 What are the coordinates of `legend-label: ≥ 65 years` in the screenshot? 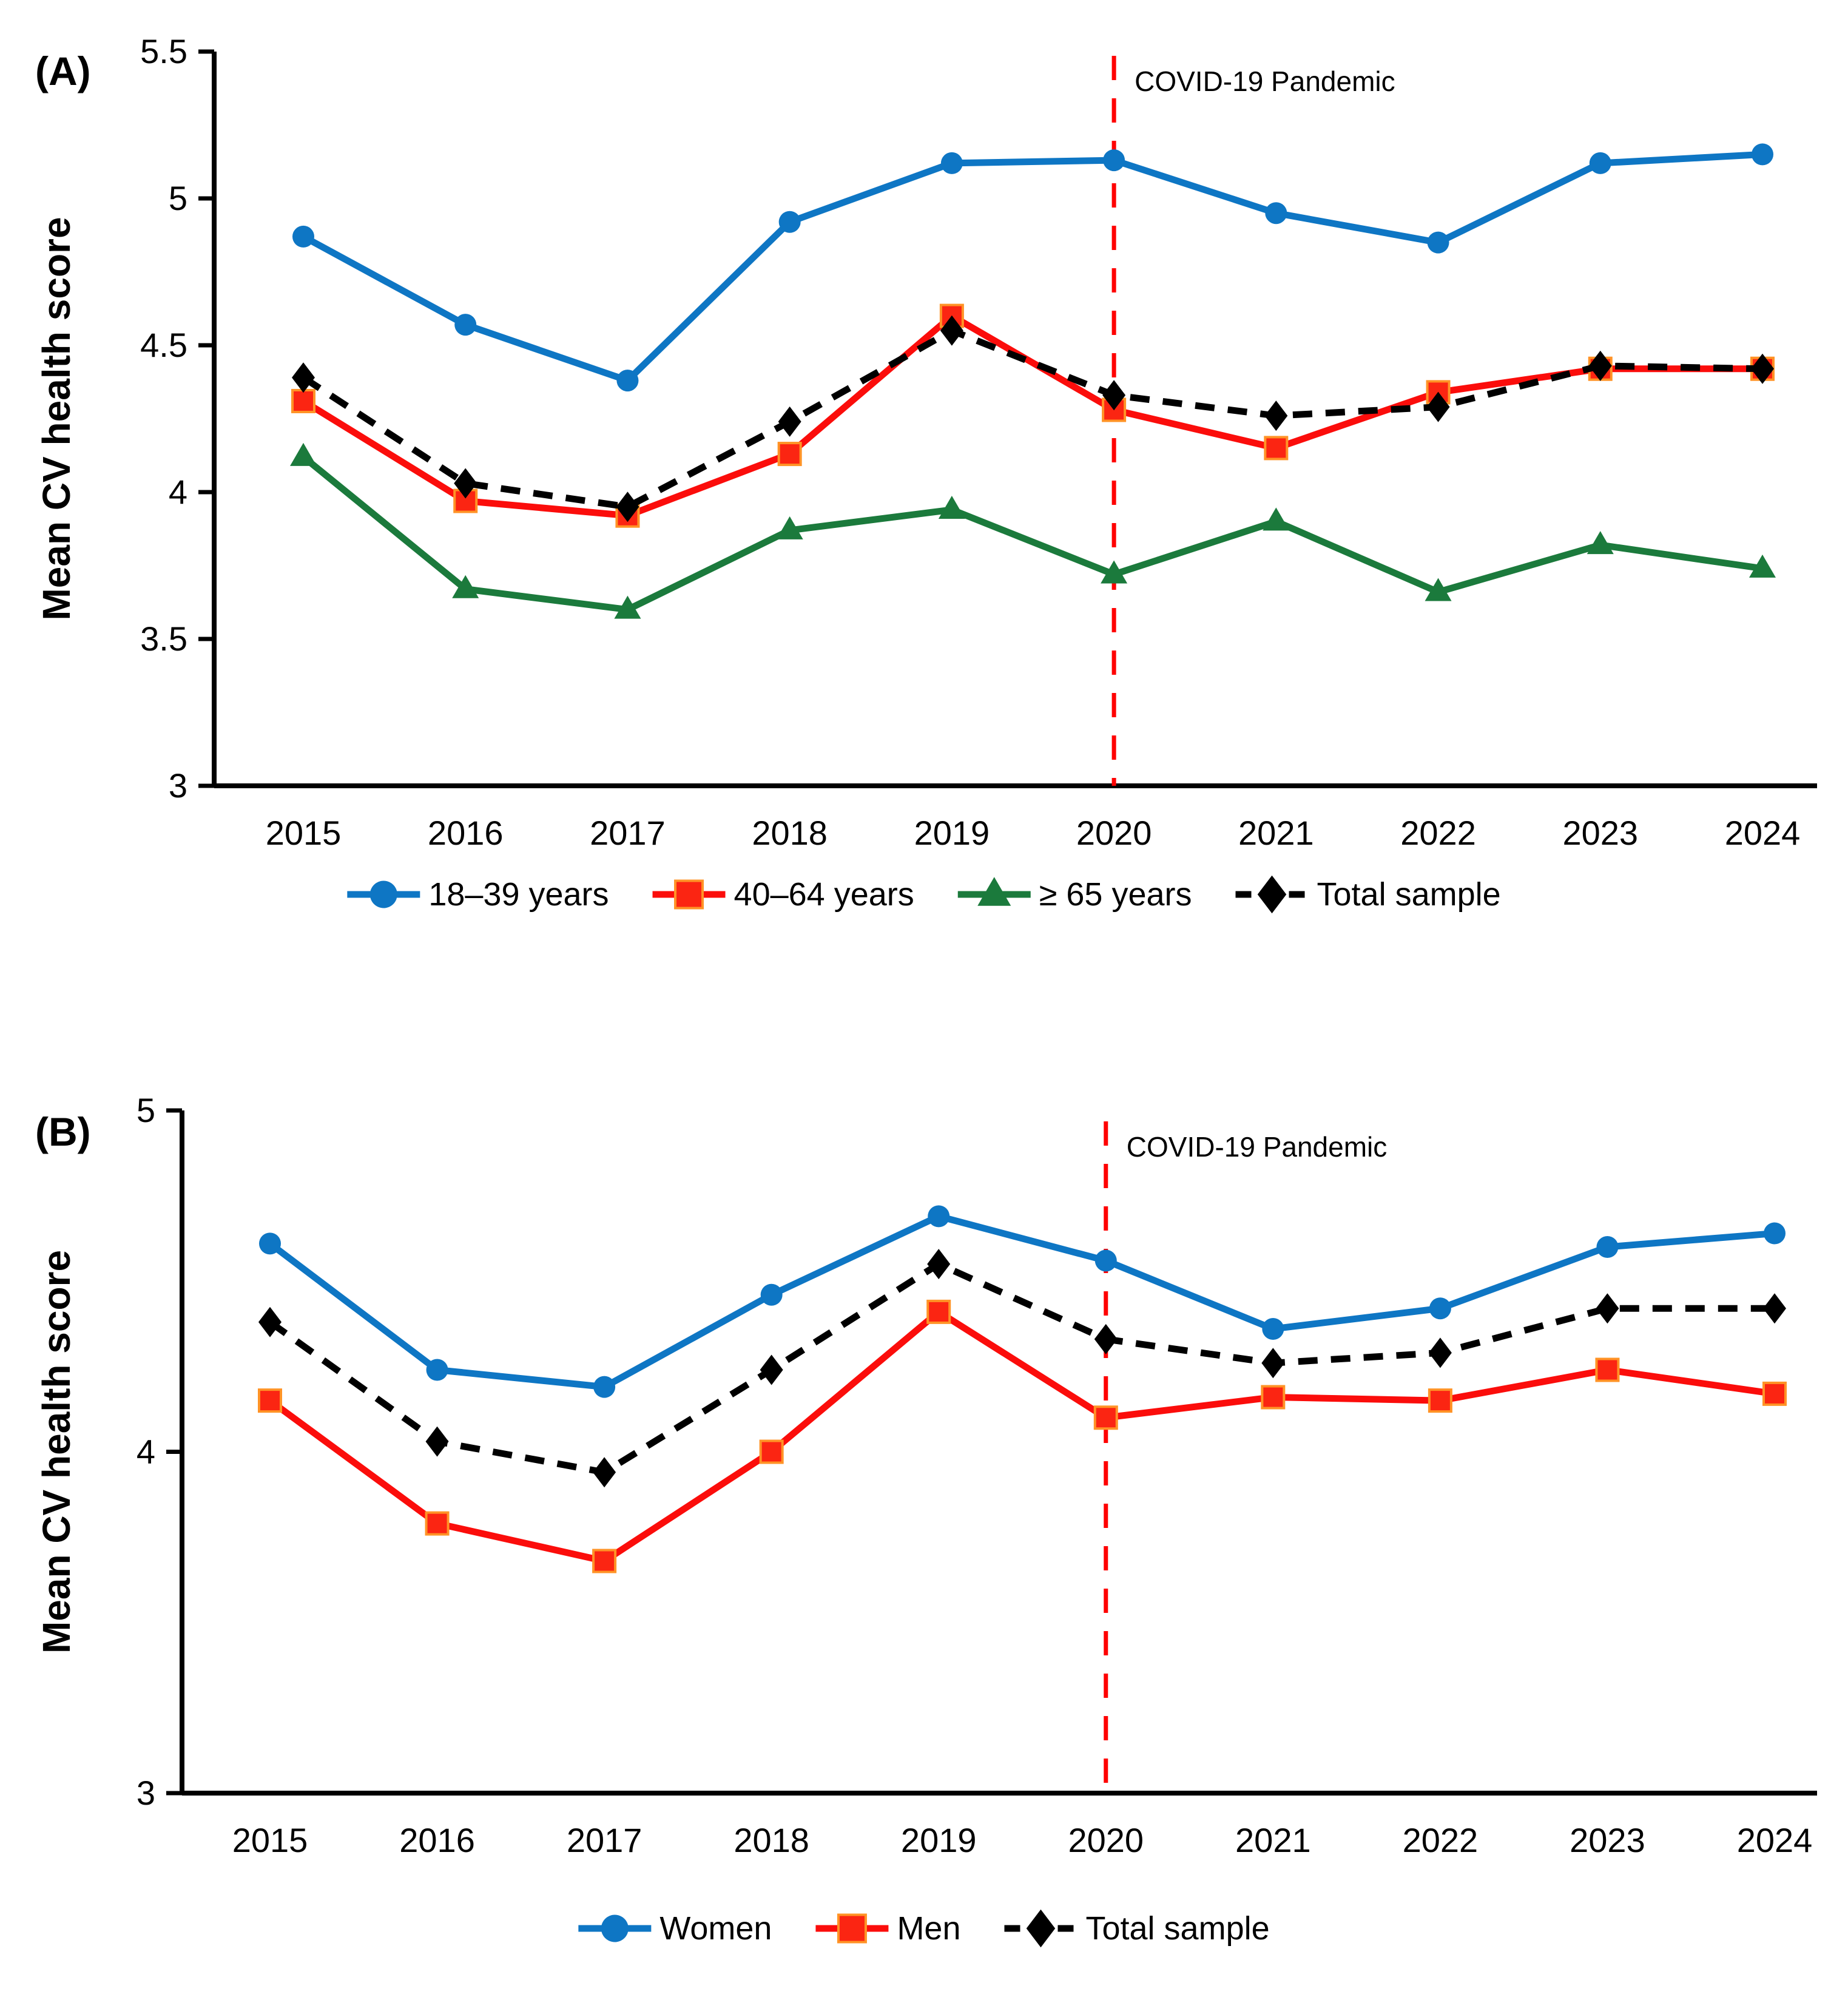 It's located at (1115, 895).